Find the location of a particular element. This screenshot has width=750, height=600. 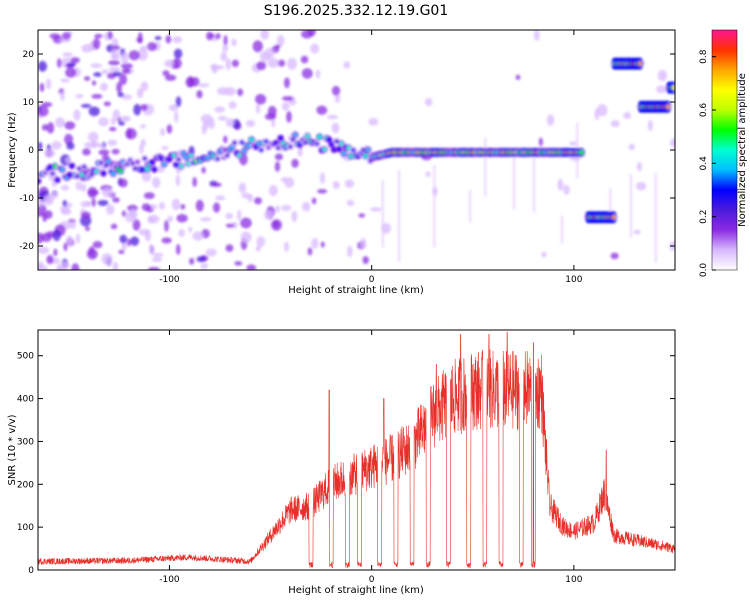

x-tick-label: -100 is located at coordinates (169, 580).